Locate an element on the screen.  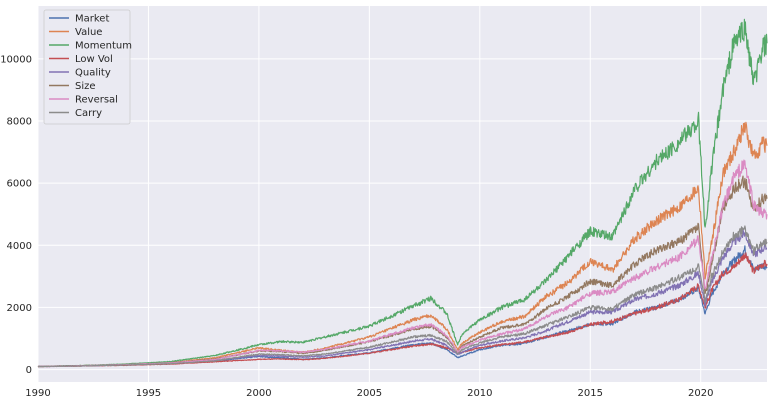
y-tick-label: 8000 is located at coordinates (19, 121).